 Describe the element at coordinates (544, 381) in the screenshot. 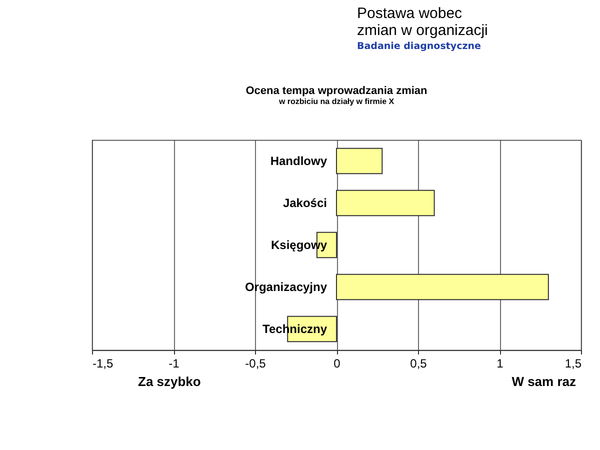

I see `text: W sam raz` at that location.